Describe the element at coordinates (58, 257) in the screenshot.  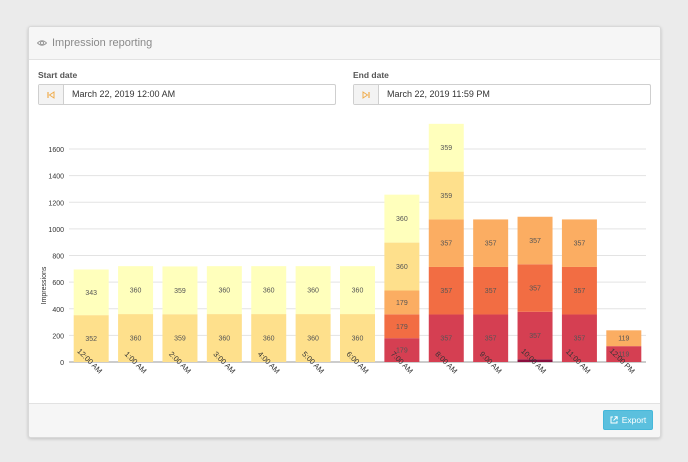
I see `y-tick-label: 800` at that location.